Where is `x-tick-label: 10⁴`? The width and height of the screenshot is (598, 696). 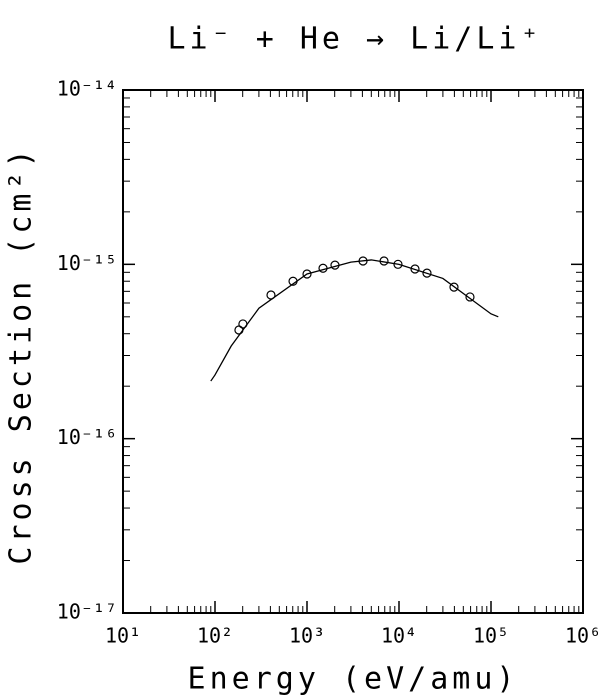
x-tick-label: 10⁴ is located at coordinates (399, 636).